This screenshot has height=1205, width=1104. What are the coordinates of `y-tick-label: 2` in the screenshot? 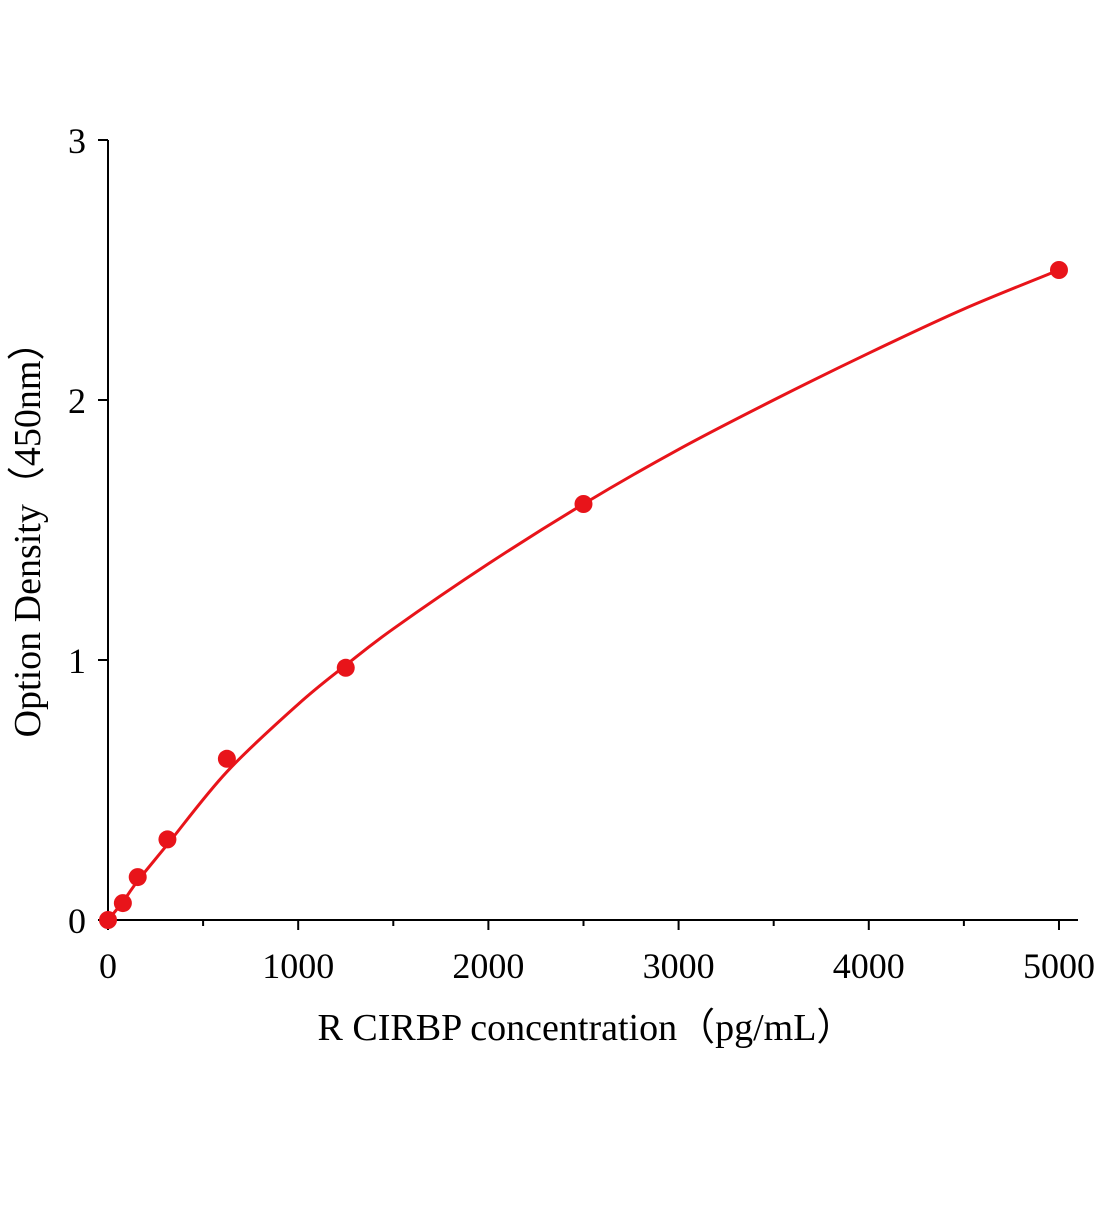 It's located at (77, 401).